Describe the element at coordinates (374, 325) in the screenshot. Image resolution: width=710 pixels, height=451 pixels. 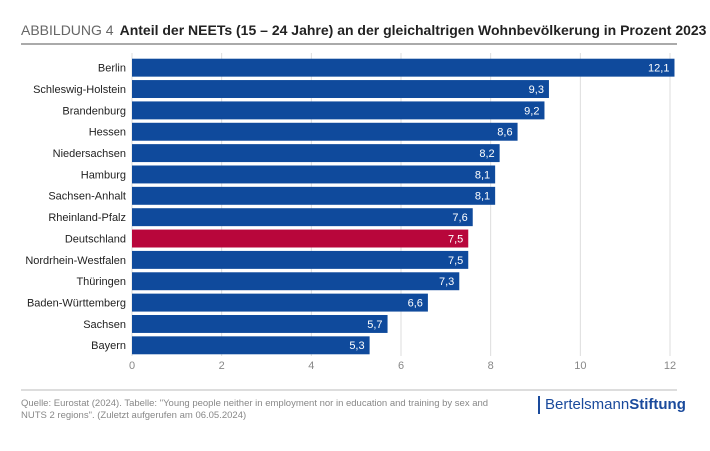
I see `value-label: 5,7` at that location.